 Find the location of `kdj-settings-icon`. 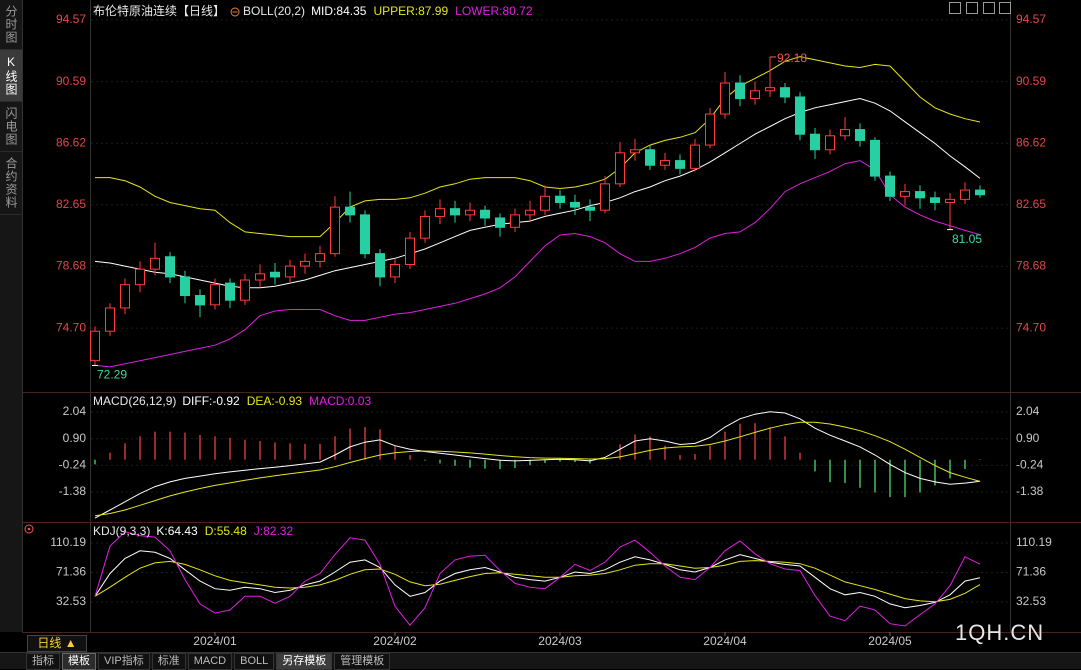

kdj-settings-icon is located at coordinates (29, 529).